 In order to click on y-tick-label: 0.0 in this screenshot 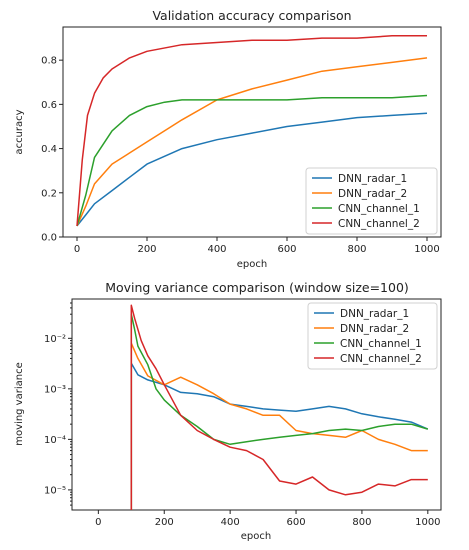, I will do `click(49, 238)`.